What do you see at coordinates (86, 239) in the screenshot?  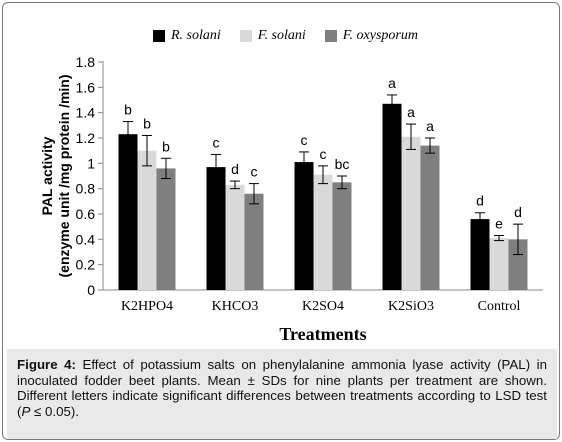 I see `y-tick-label: 0.4` at bounding box center [86, 239].